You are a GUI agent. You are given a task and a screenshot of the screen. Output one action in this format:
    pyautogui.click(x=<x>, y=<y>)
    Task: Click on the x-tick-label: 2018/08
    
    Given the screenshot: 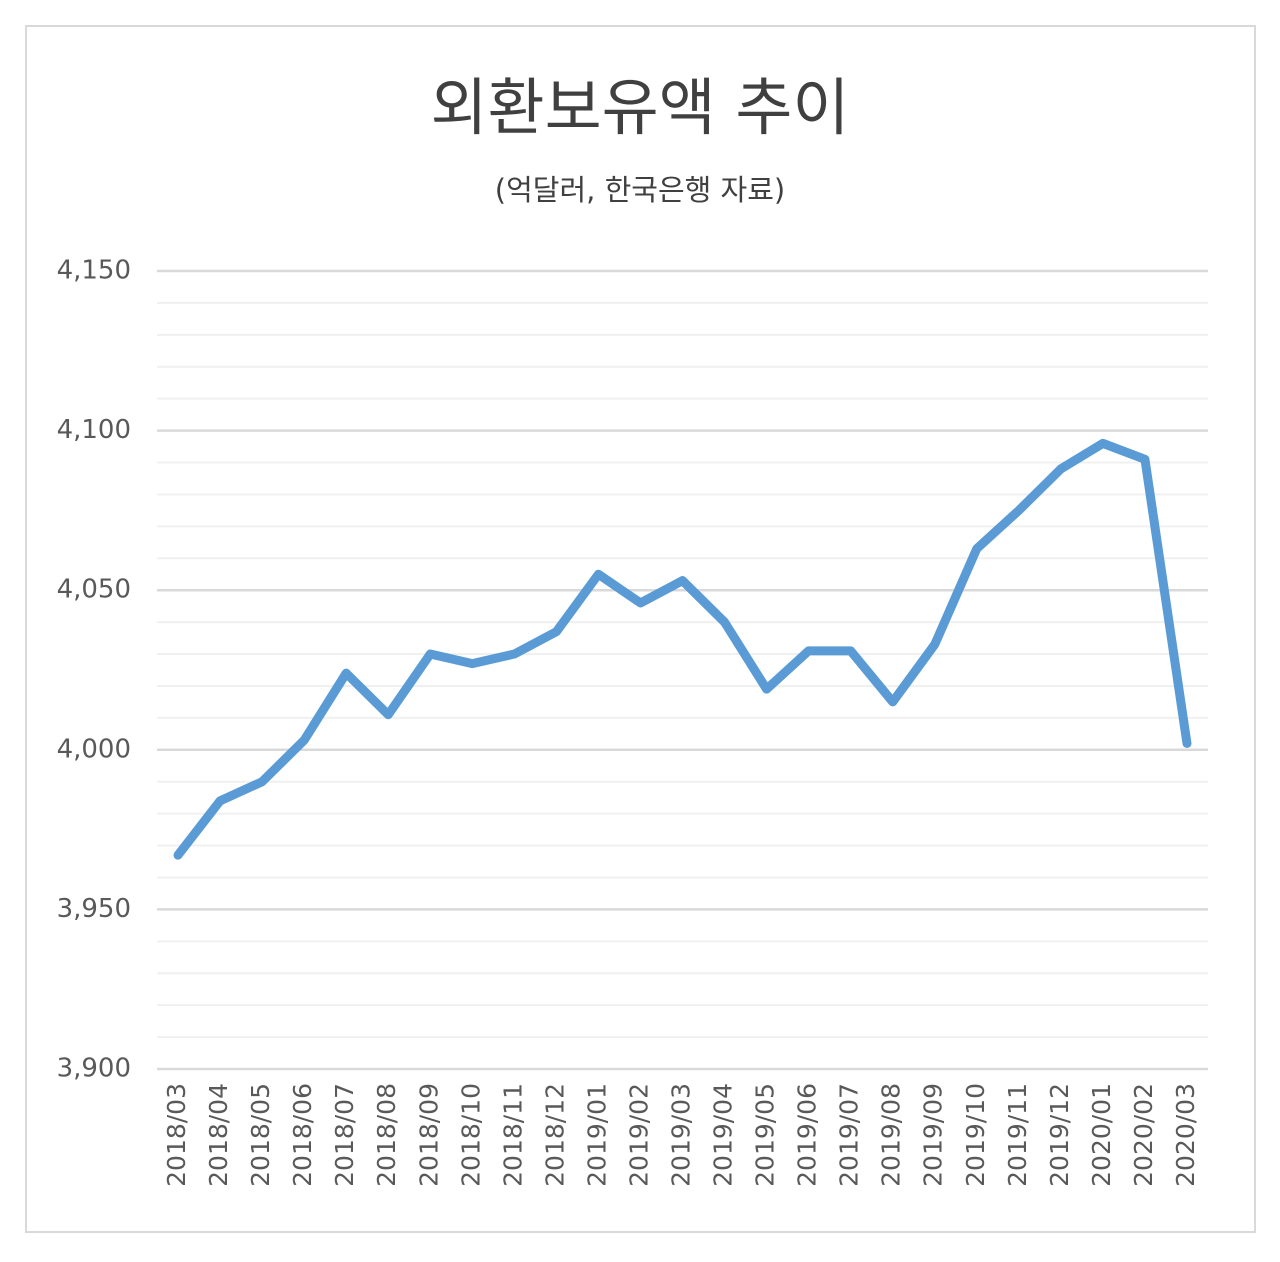 What is the action you would take?
    pyautogui.click(x=386, y=1135)
    